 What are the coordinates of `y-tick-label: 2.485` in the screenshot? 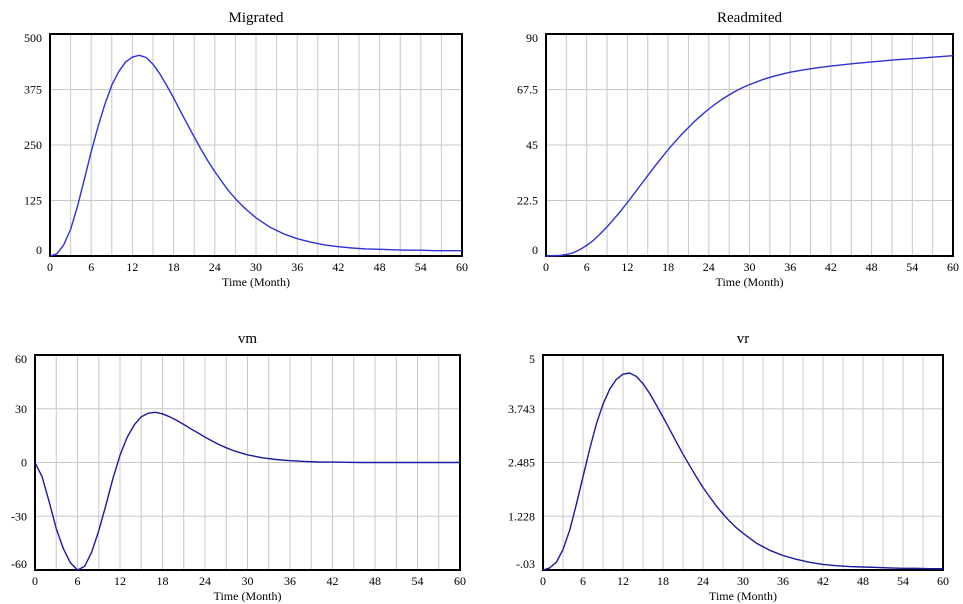 It's located at (521, 463).